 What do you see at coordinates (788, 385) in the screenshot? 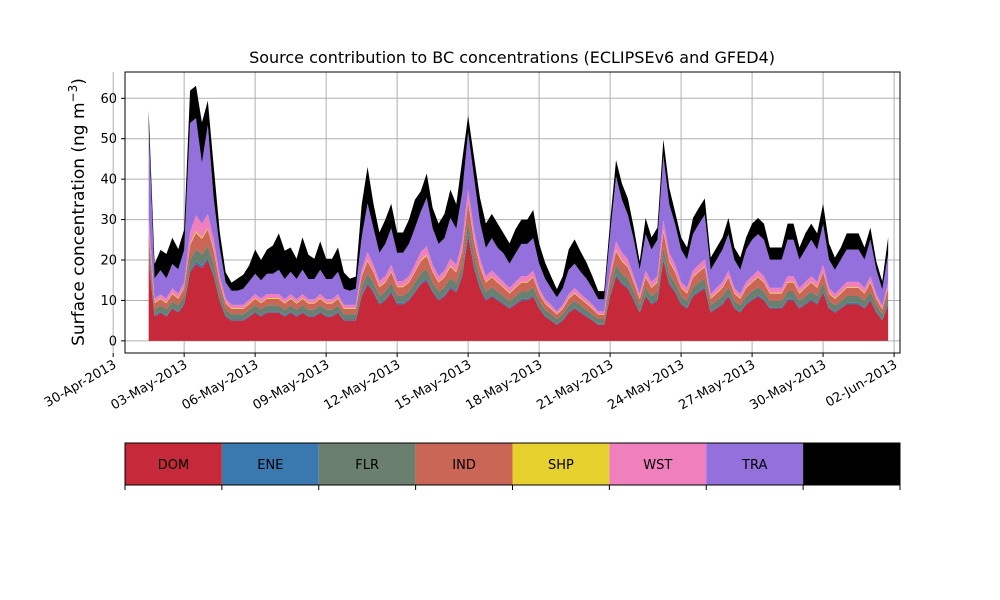
I see `x-tick-label: 30-May-2013` at bounding box center [788, 385].